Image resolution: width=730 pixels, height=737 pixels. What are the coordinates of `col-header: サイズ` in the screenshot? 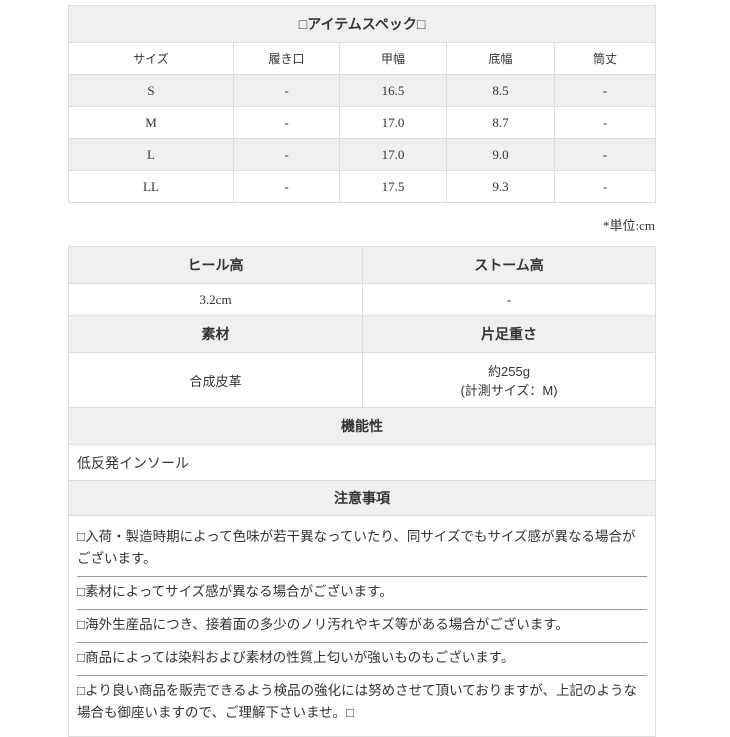 It's located at (151, 58).